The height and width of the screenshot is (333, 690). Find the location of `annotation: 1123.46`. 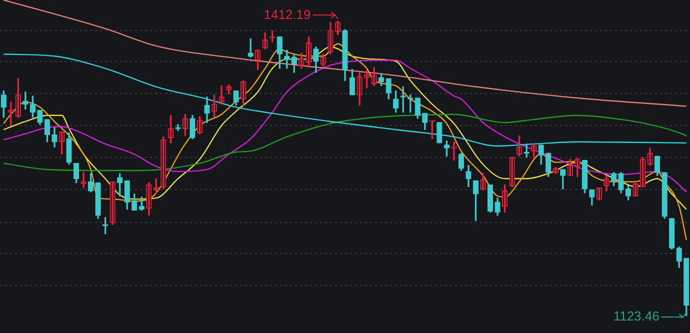

annotation: 1123.46 is located at coordinates (636, 316).